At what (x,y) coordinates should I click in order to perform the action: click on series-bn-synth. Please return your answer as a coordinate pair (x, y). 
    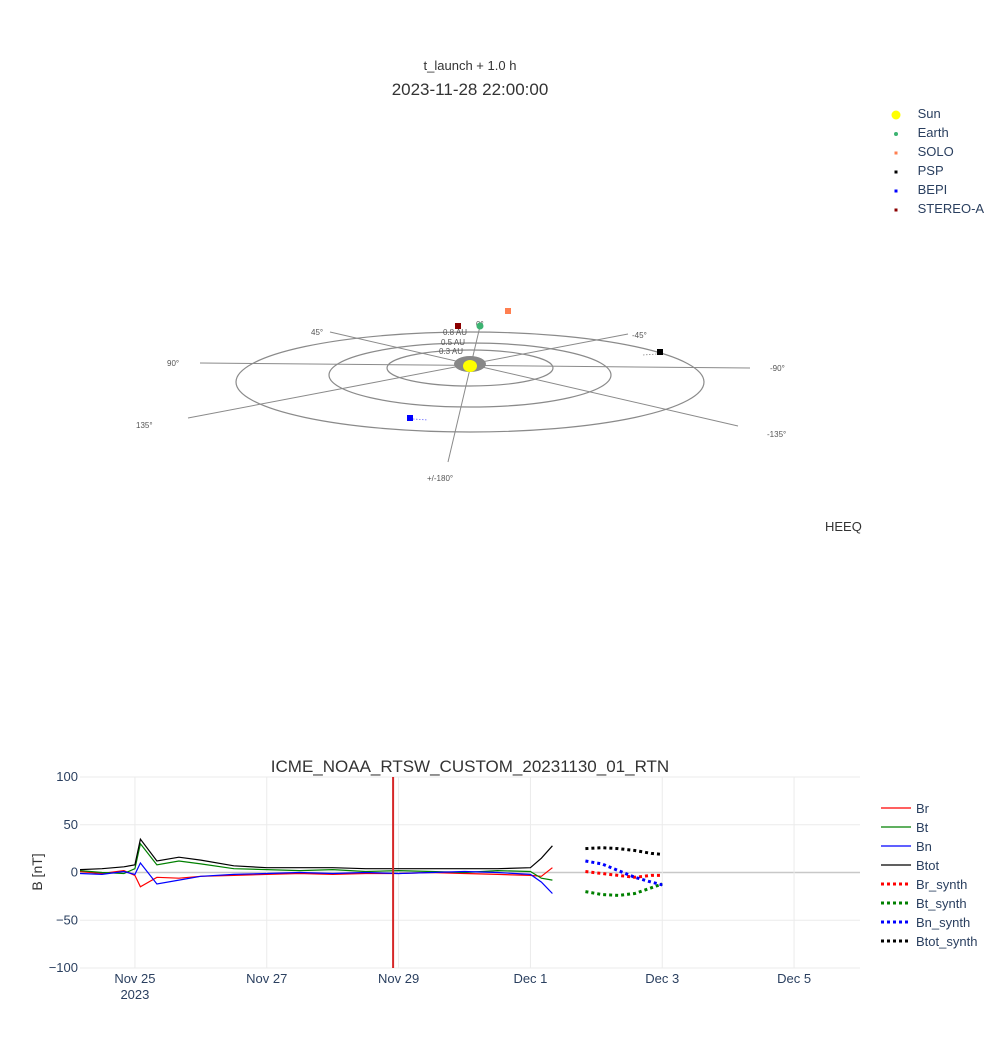
    Looking at the image, I should click on (624, 873).